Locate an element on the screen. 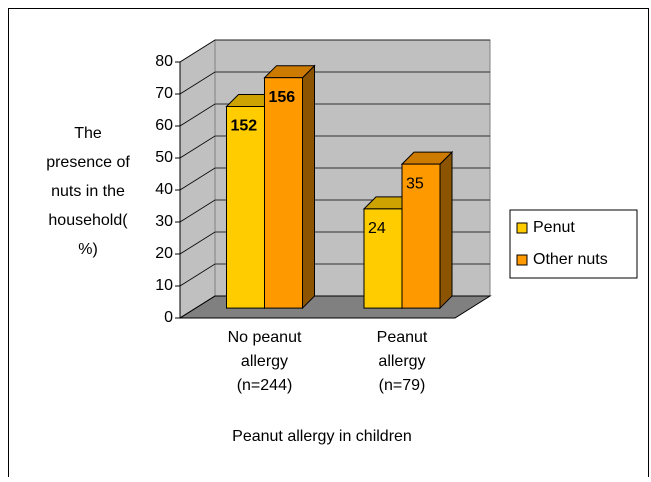 The image size is (651, 482). data-label: 152 is located at coordinates (244, 126).